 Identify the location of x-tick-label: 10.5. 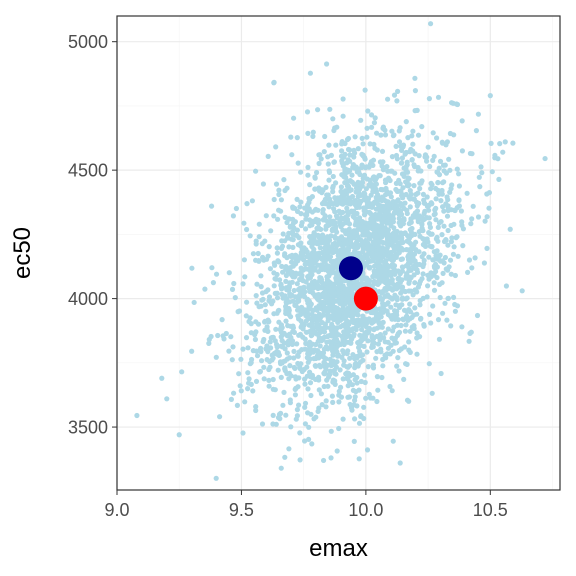
(490, 510).